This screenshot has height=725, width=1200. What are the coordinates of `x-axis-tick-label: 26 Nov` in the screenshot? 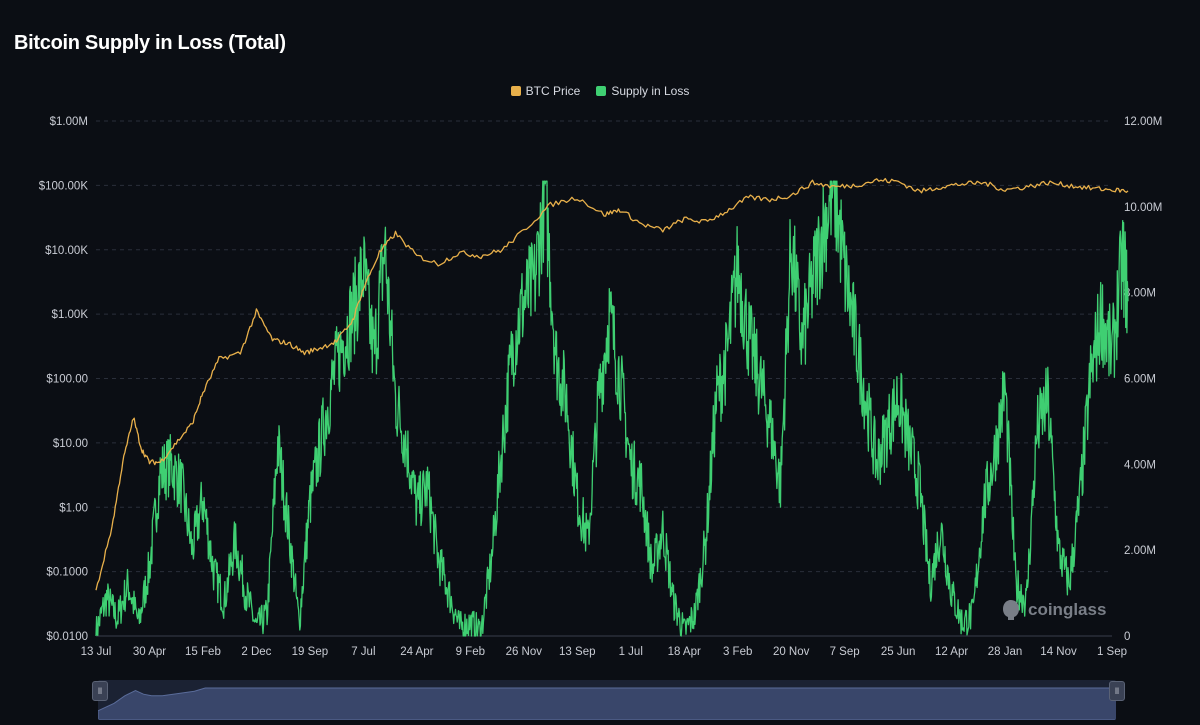 It's located at (524, 652).